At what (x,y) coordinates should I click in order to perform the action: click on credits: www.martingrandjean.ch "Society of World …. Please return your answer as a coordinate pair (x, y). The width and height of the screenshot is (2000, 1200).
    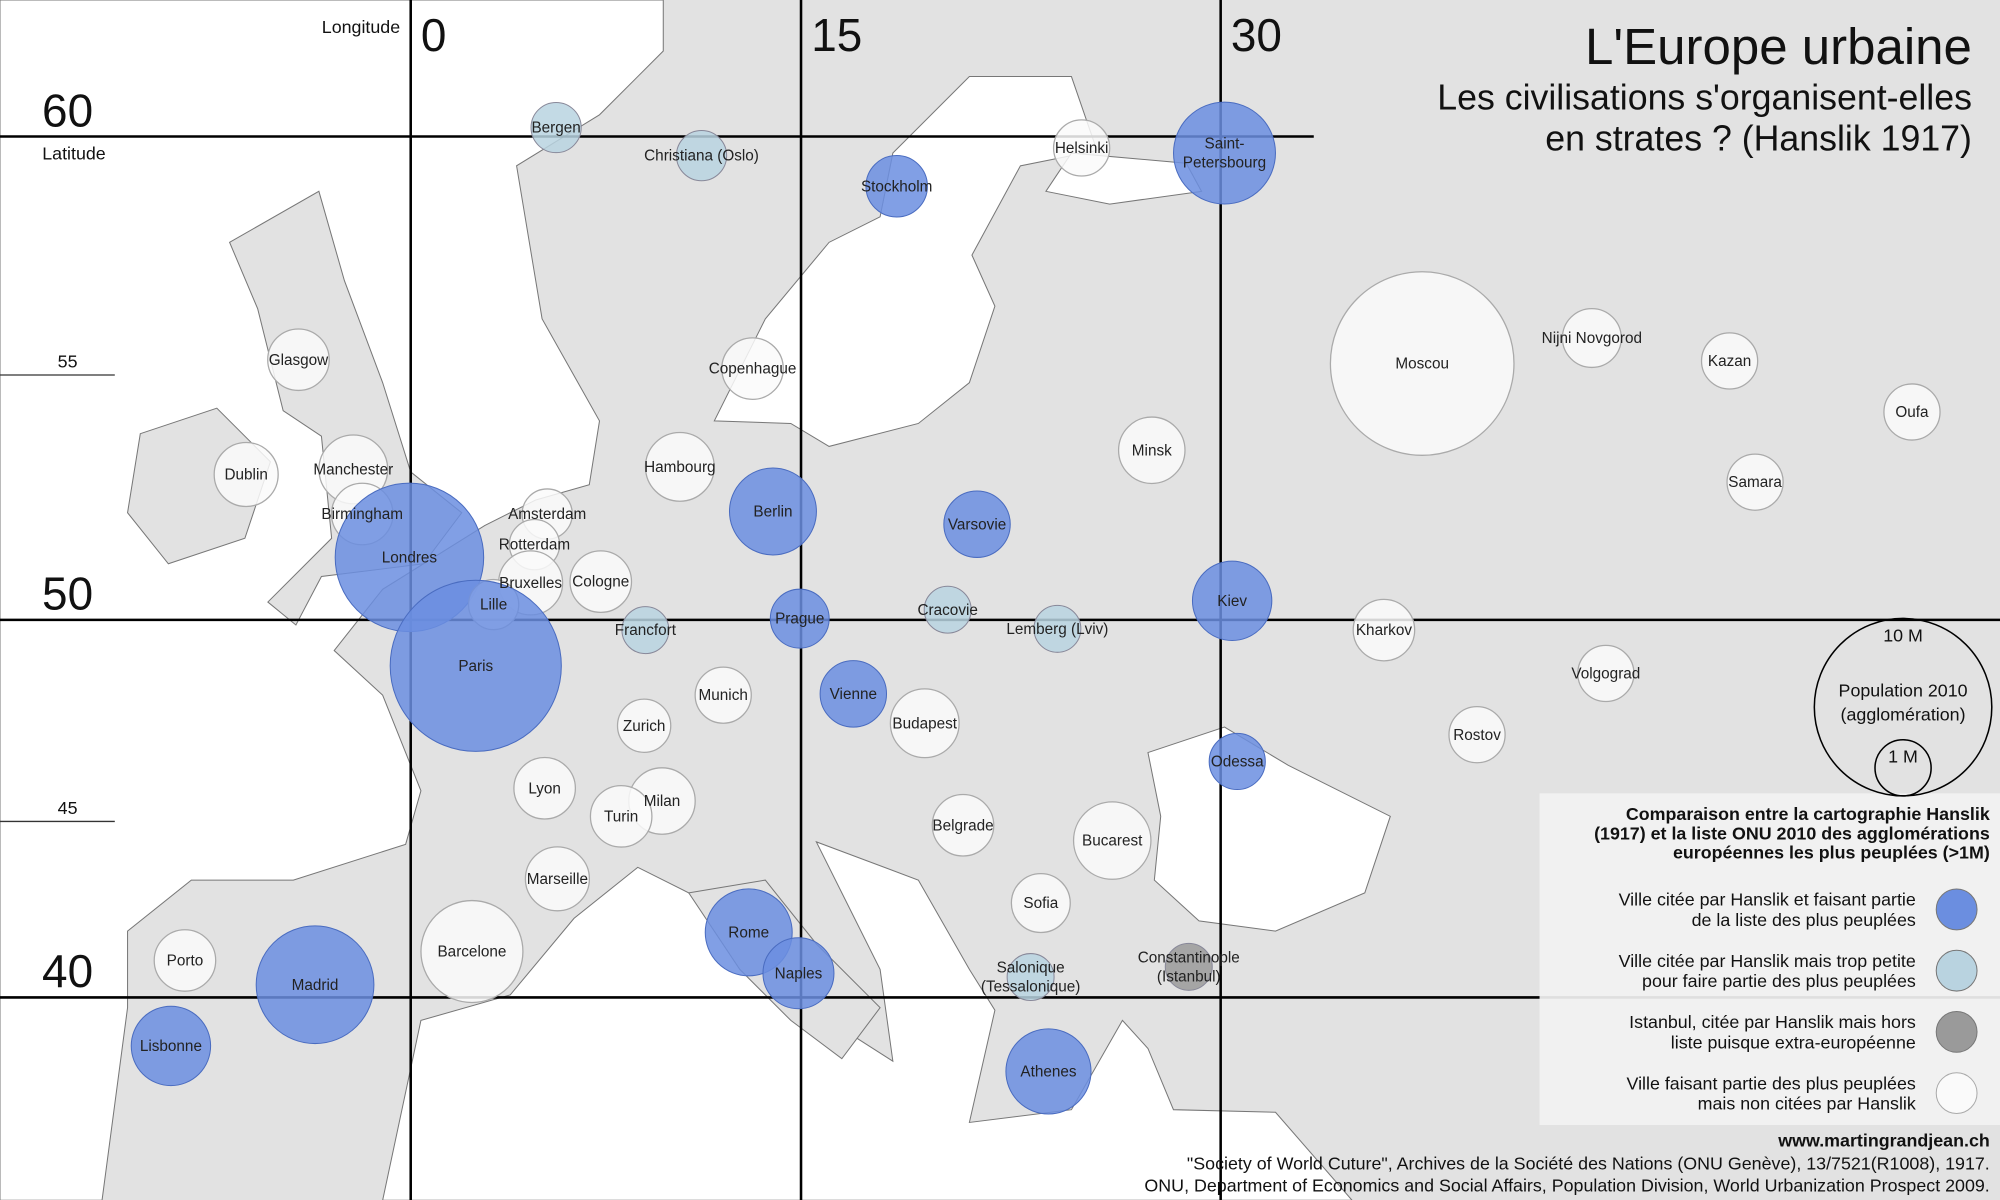
    Looking at the image, I should click on (1566, 1163).